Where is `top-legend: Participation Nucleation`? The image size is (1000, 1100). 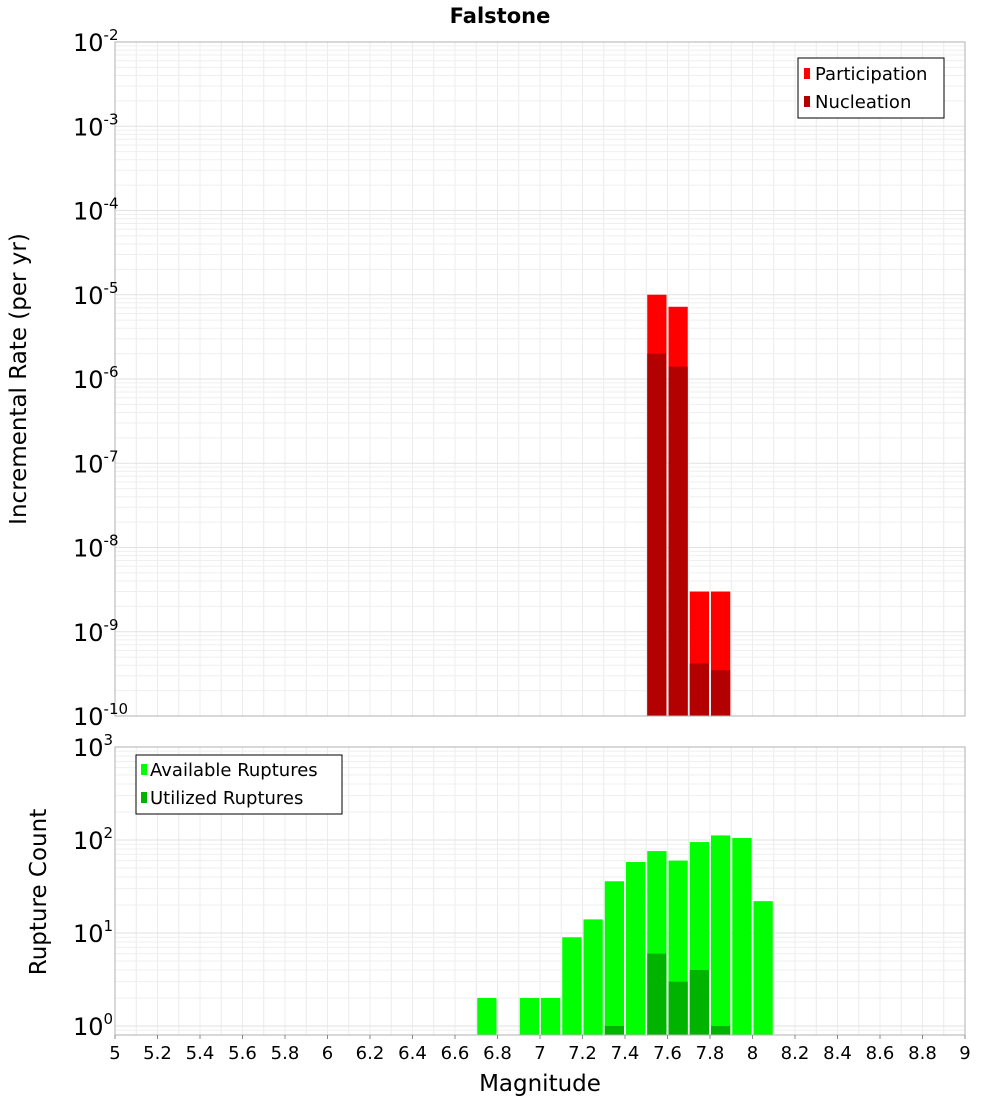 top-legend: Participation Nucleation is located at coordinates (871, 88).